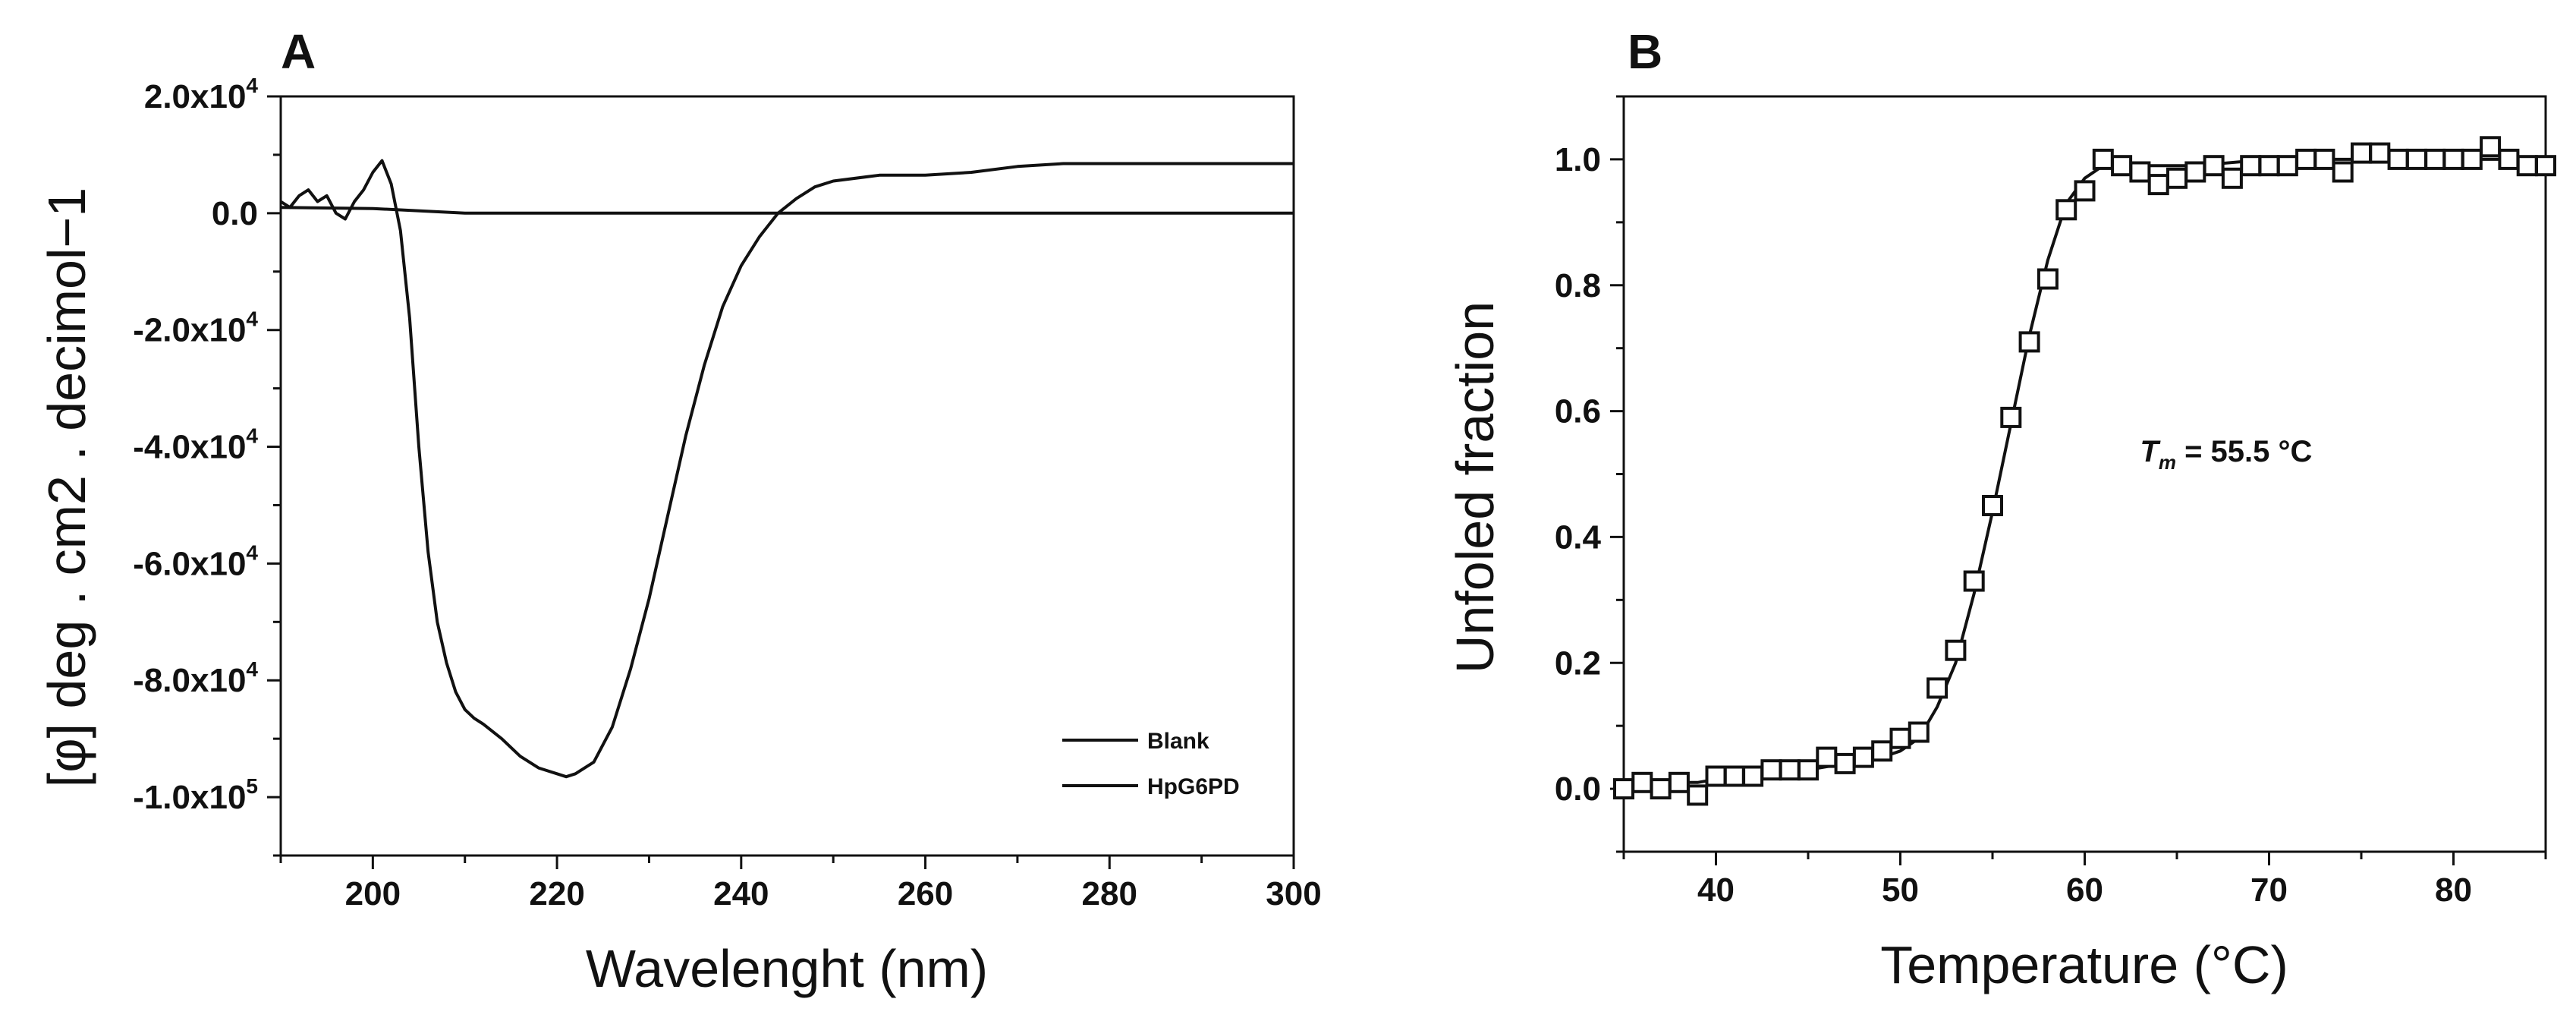 This screenshot has width=2576, height=1021. What do you see at coordinates (201, 94) in the screenshot?
I see `panel-a-y-tick-label: 2.0x10⁴` at bounding box center [201, 94].